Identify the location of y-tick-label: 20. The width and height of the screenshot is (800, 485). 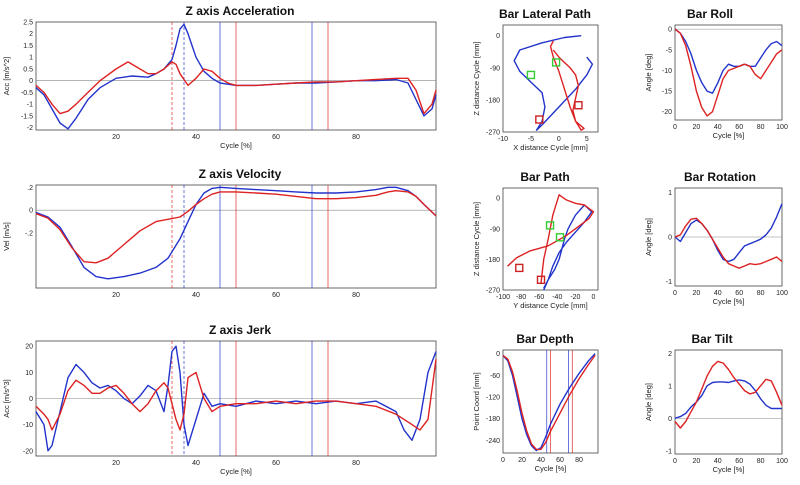
(29, 347).